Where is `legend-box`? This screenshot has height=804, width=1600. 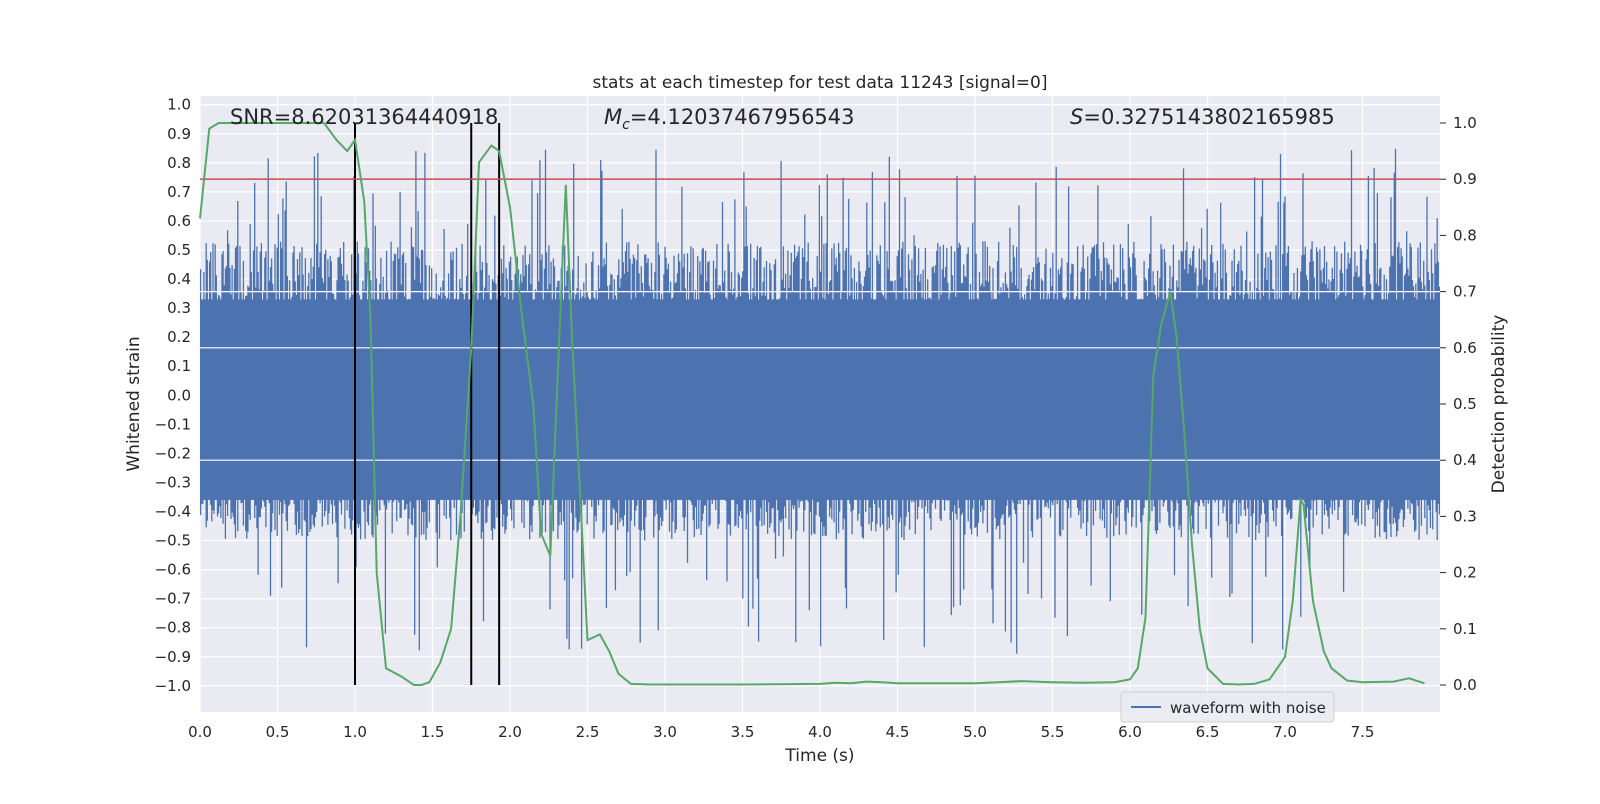
legend-box is located at coordinates (1227, 707).